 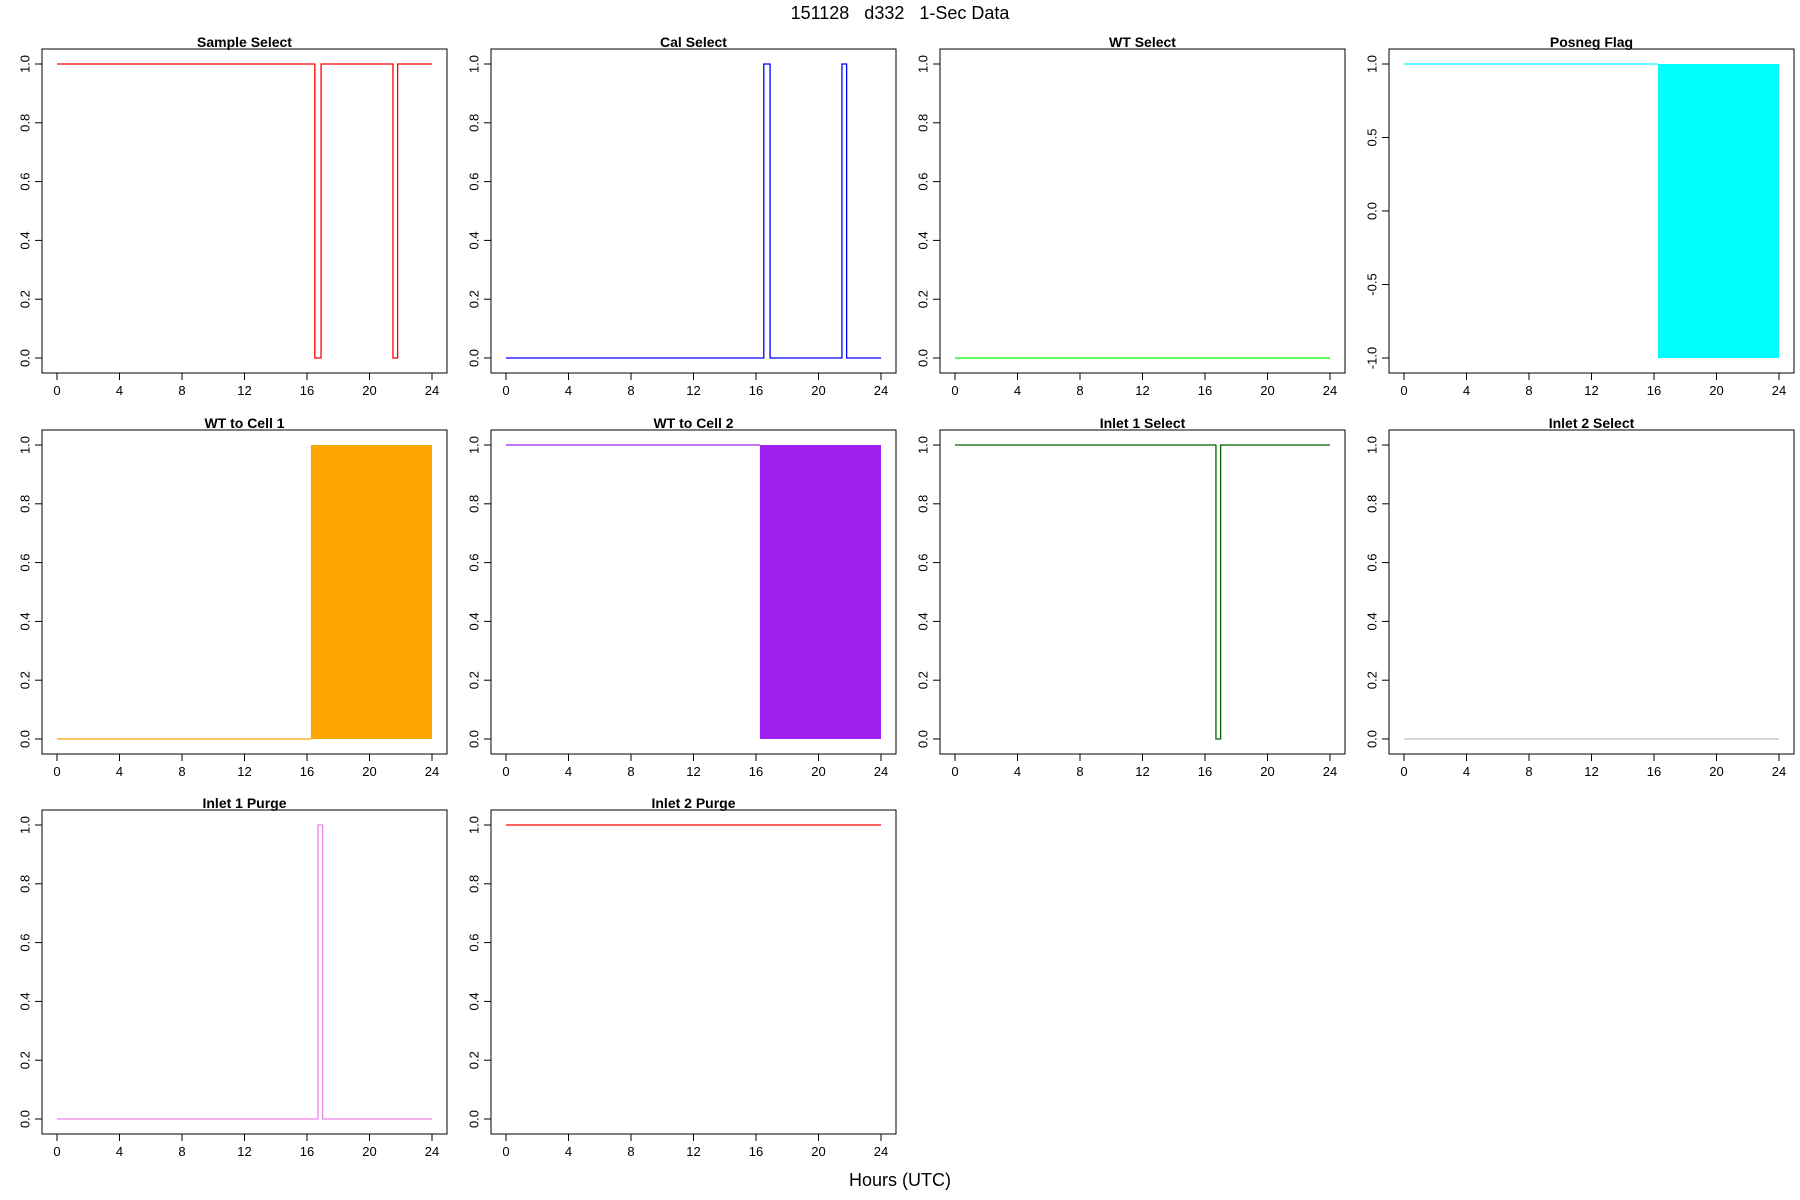 What do you see at coordinates (900, 1180) in the screenshot?
I see `x-axis-label: Hours (UTC)` at bounding box center [900, 1180].